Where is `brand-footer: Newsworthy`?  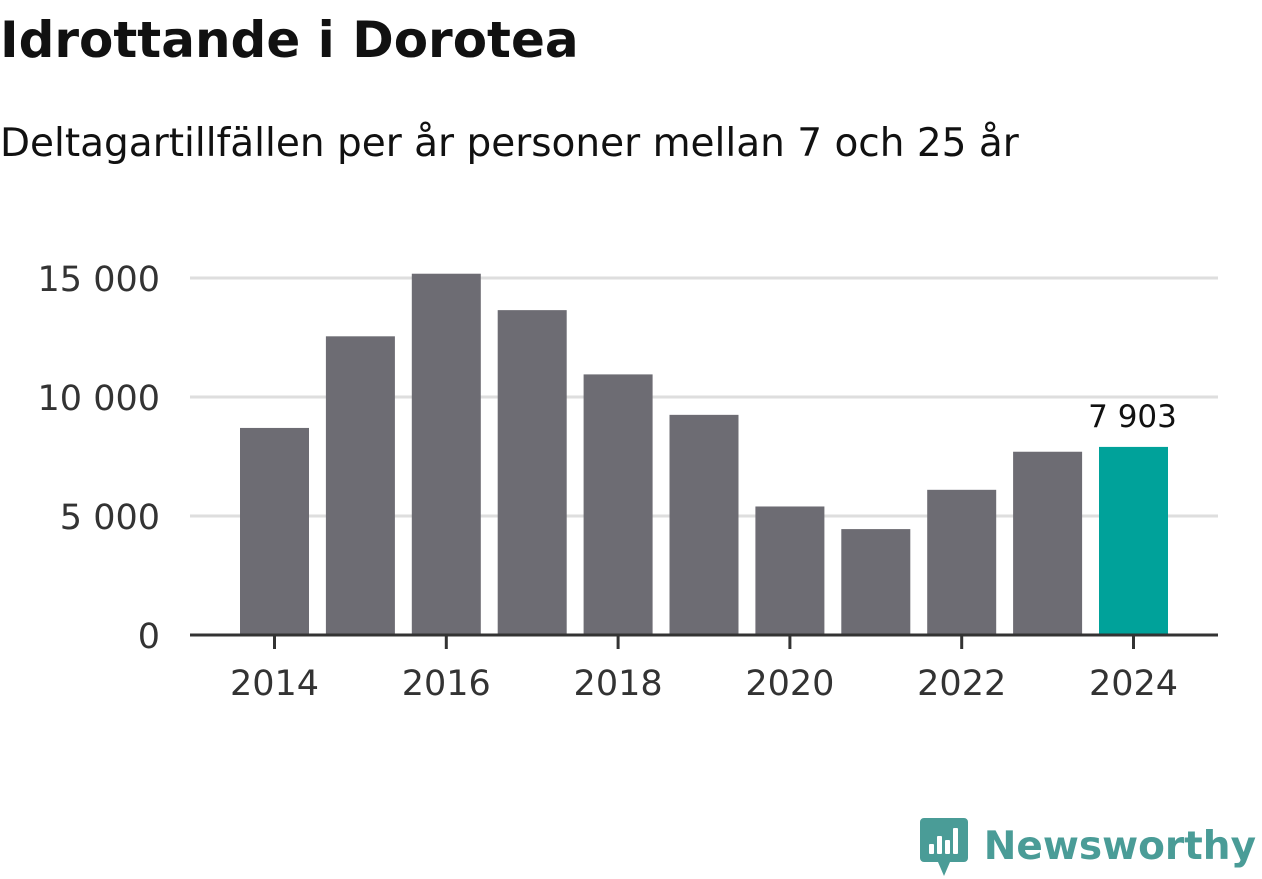 brand-footer: Newsworthy is located at coordinates (1087, 847).